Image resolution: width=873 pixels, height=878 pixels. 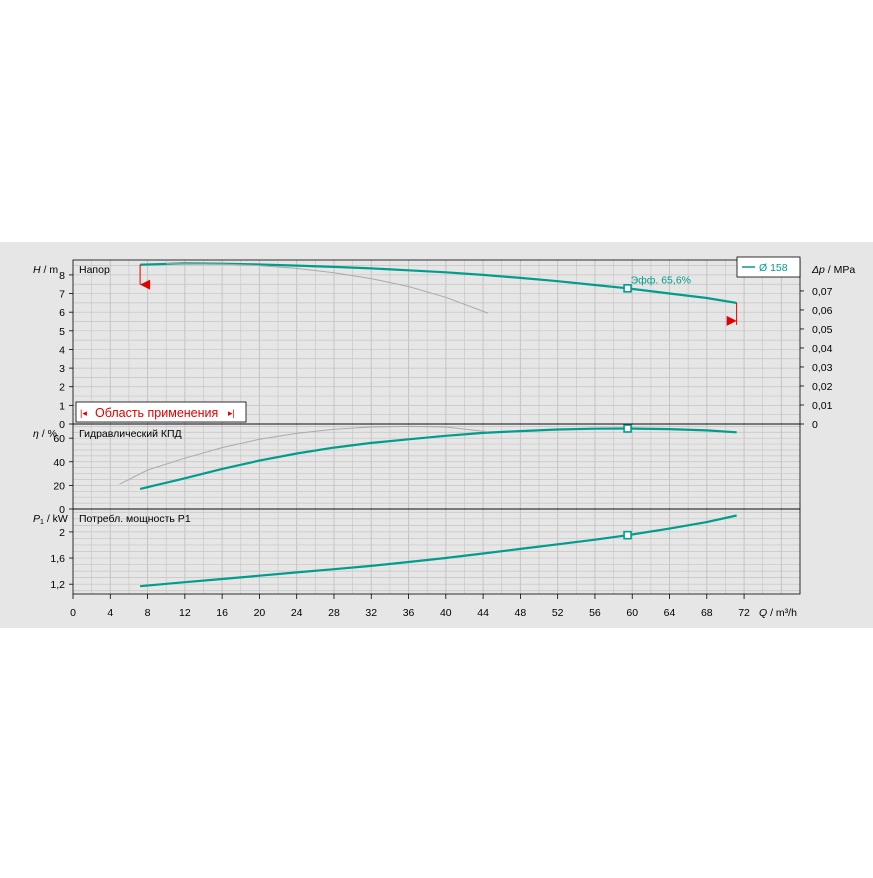 What do you see at coordinates (83, 413) in the screenshot?
I see `range-box-left-glyph: |◂` at bounding box center [83, 413].